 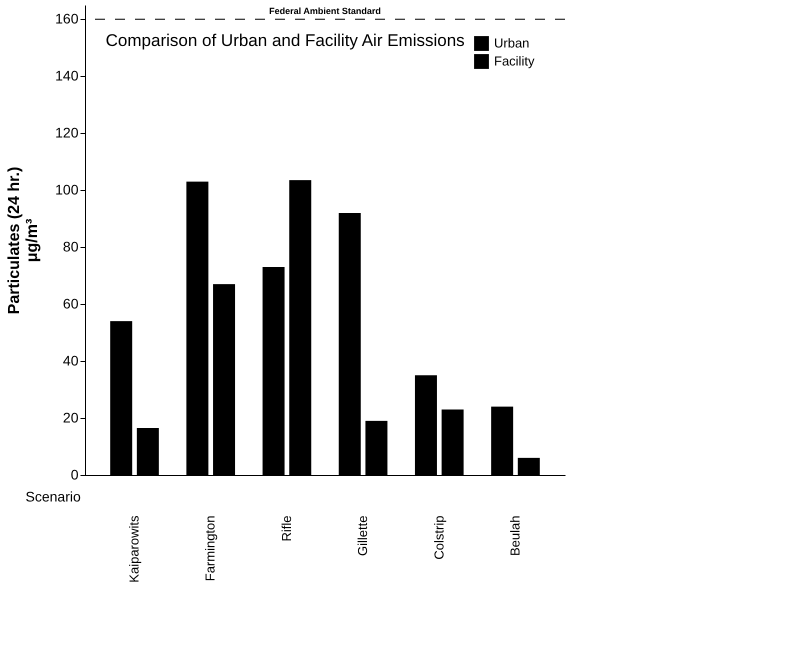 I want to click on x-tick-label: Gillette, so click(x=362, y=536).